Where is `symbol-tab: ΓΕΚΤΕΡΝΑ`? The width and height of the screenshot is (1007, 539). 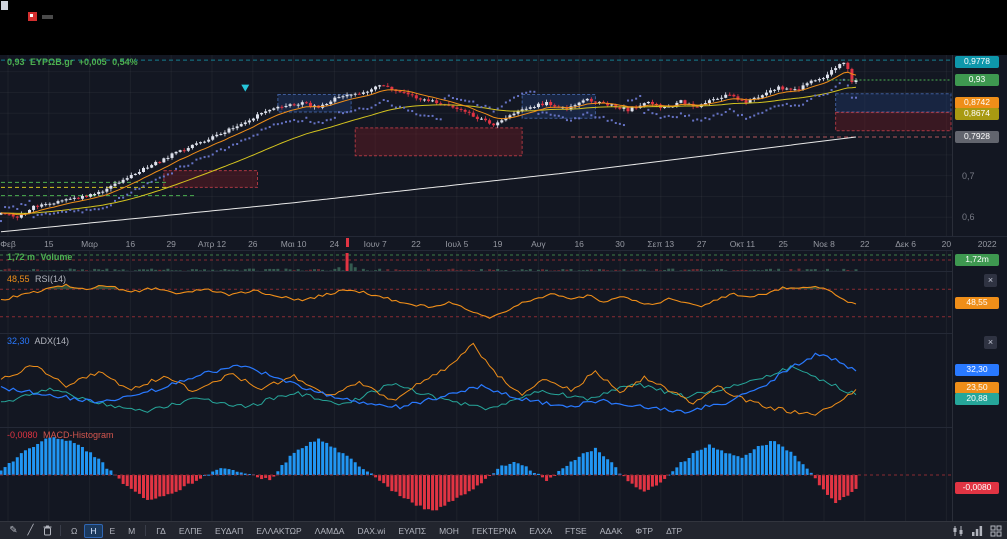 symbol-tab: ΓΕΚΤΕΡΝΑ is located at coordinates (494, 530).